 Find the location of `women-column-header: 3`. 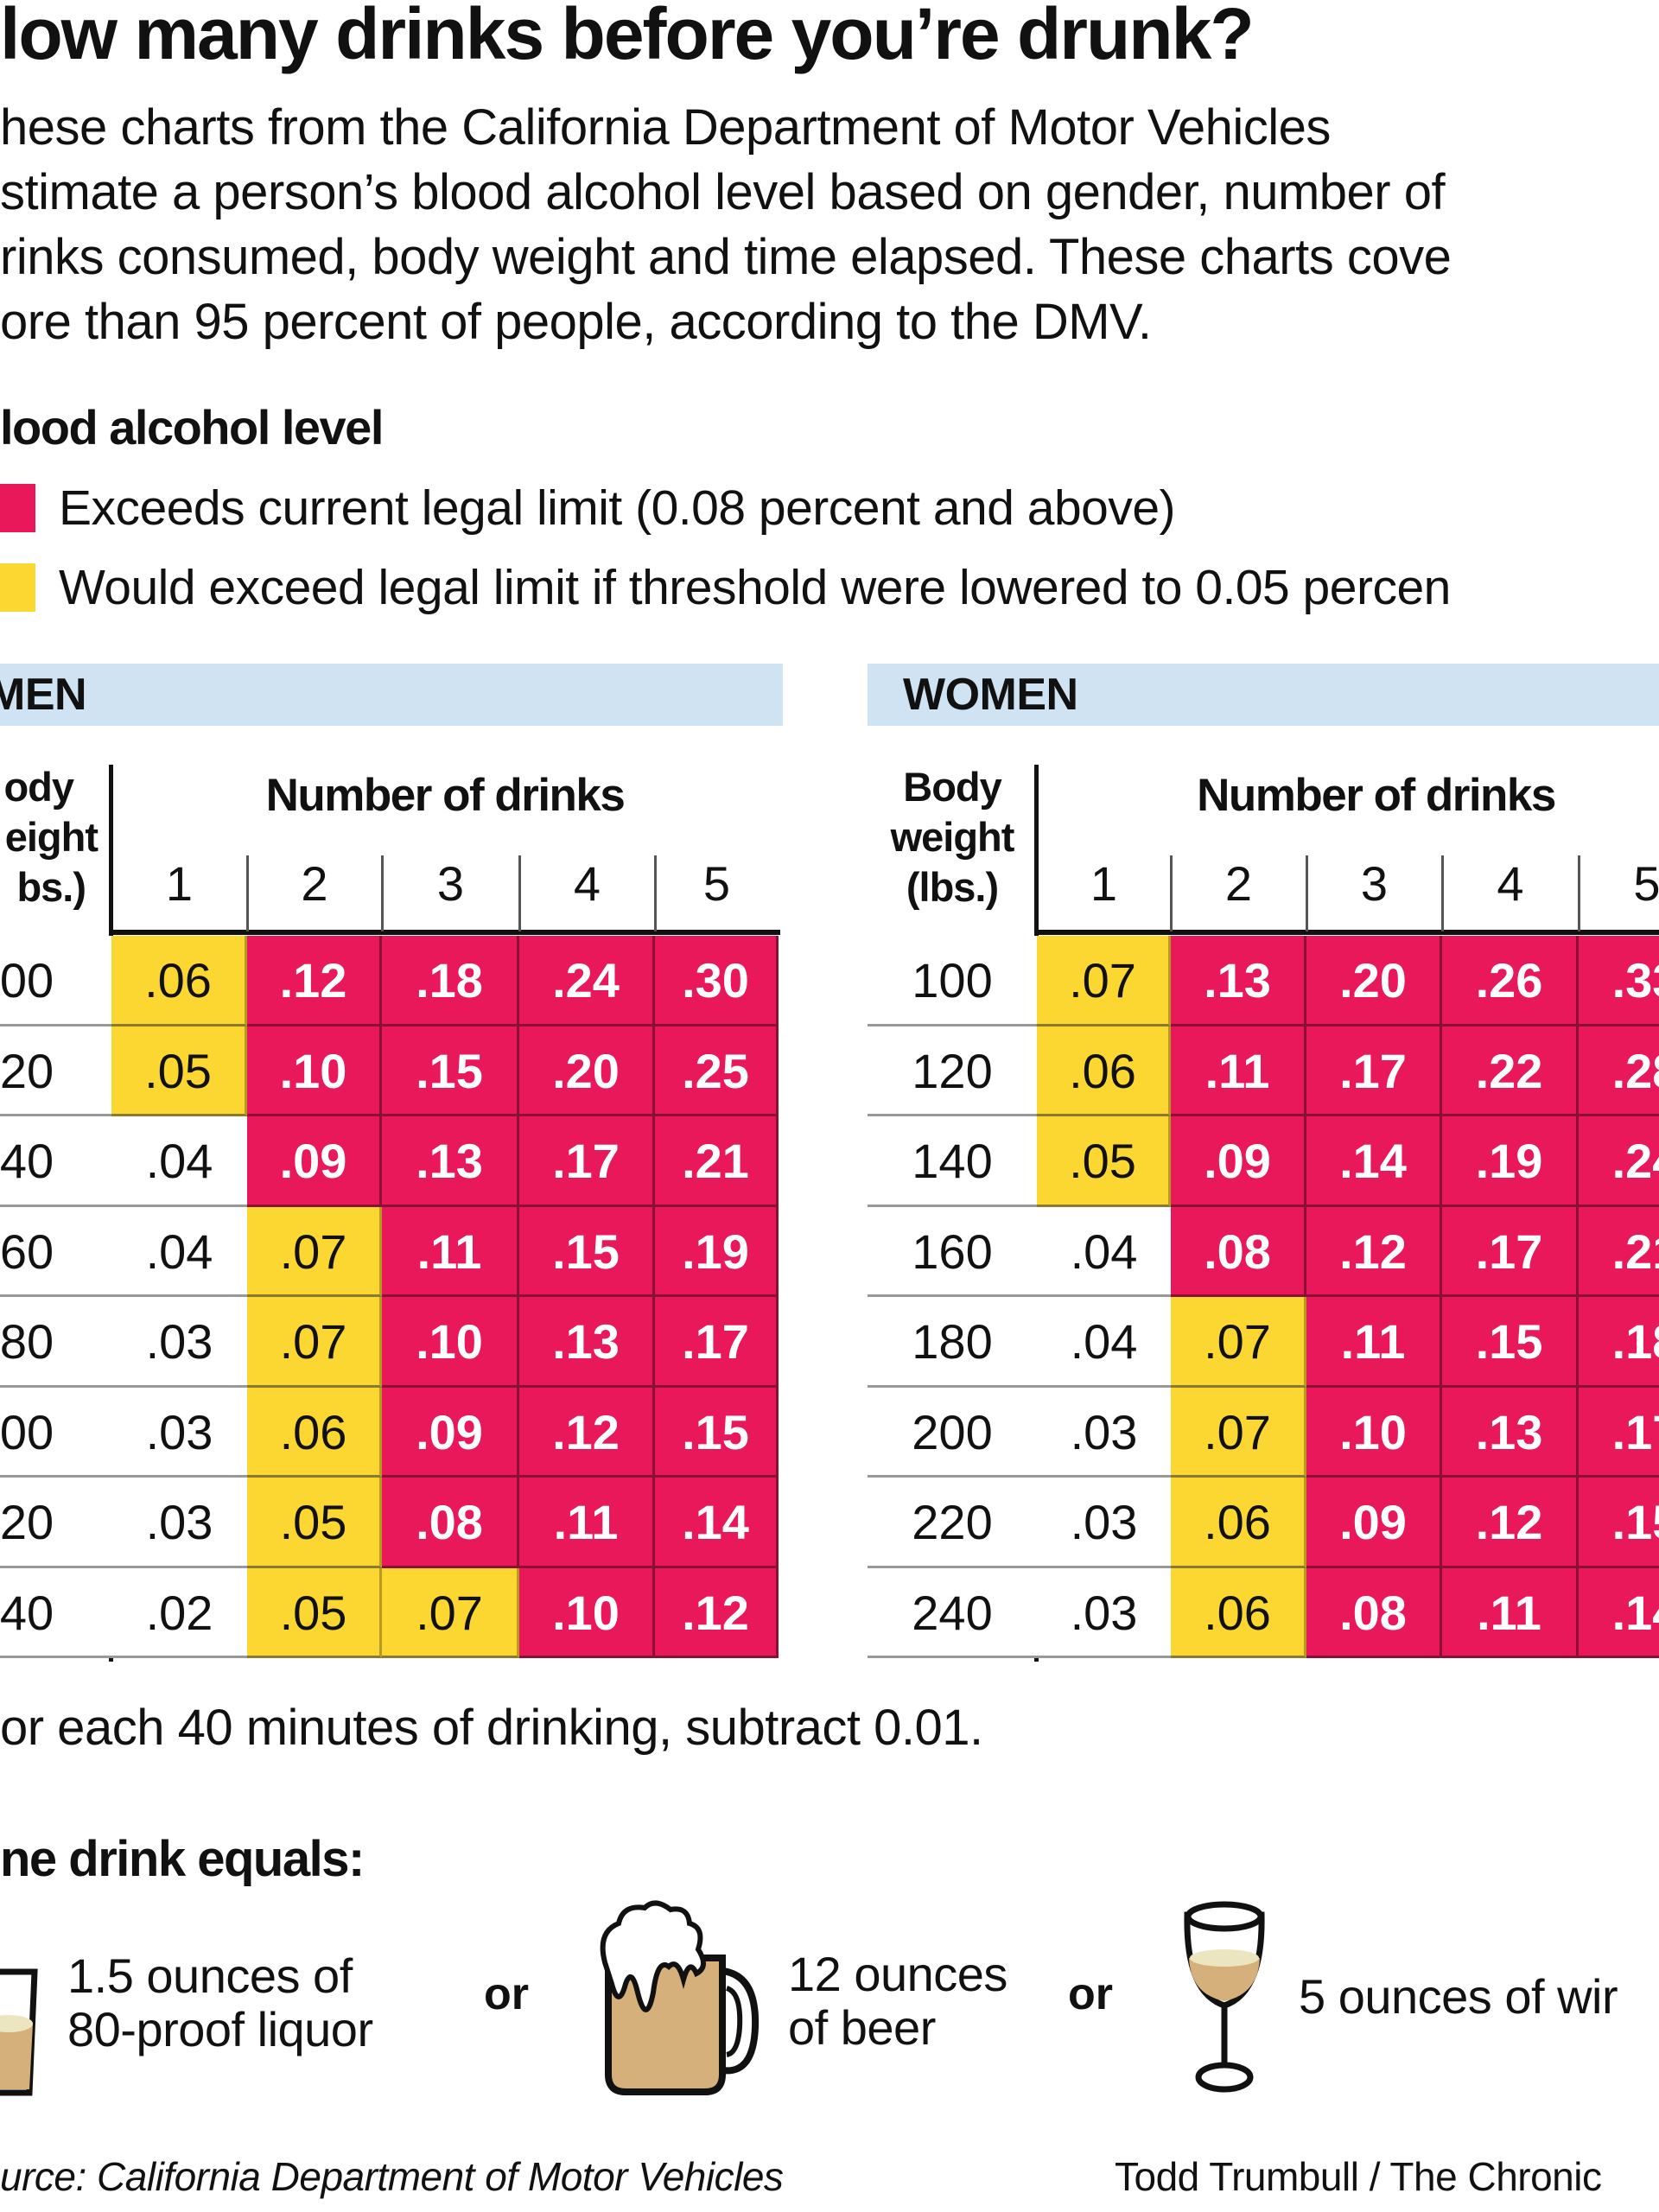

women-column-header: 3 is located at coordinates (1374, 883).